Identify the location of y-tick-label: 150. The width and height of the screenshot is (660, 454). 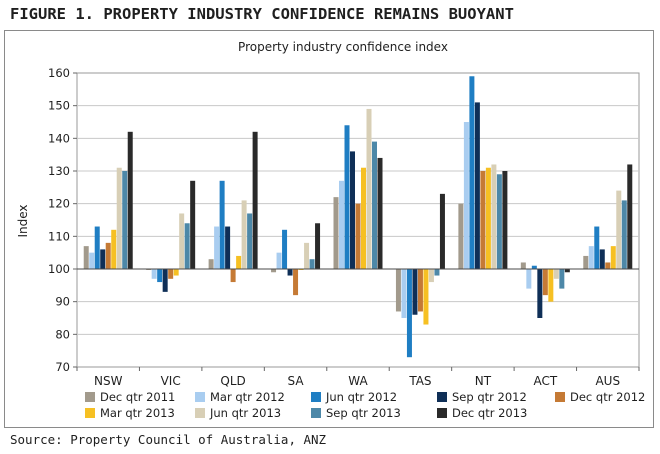
(59, 106).